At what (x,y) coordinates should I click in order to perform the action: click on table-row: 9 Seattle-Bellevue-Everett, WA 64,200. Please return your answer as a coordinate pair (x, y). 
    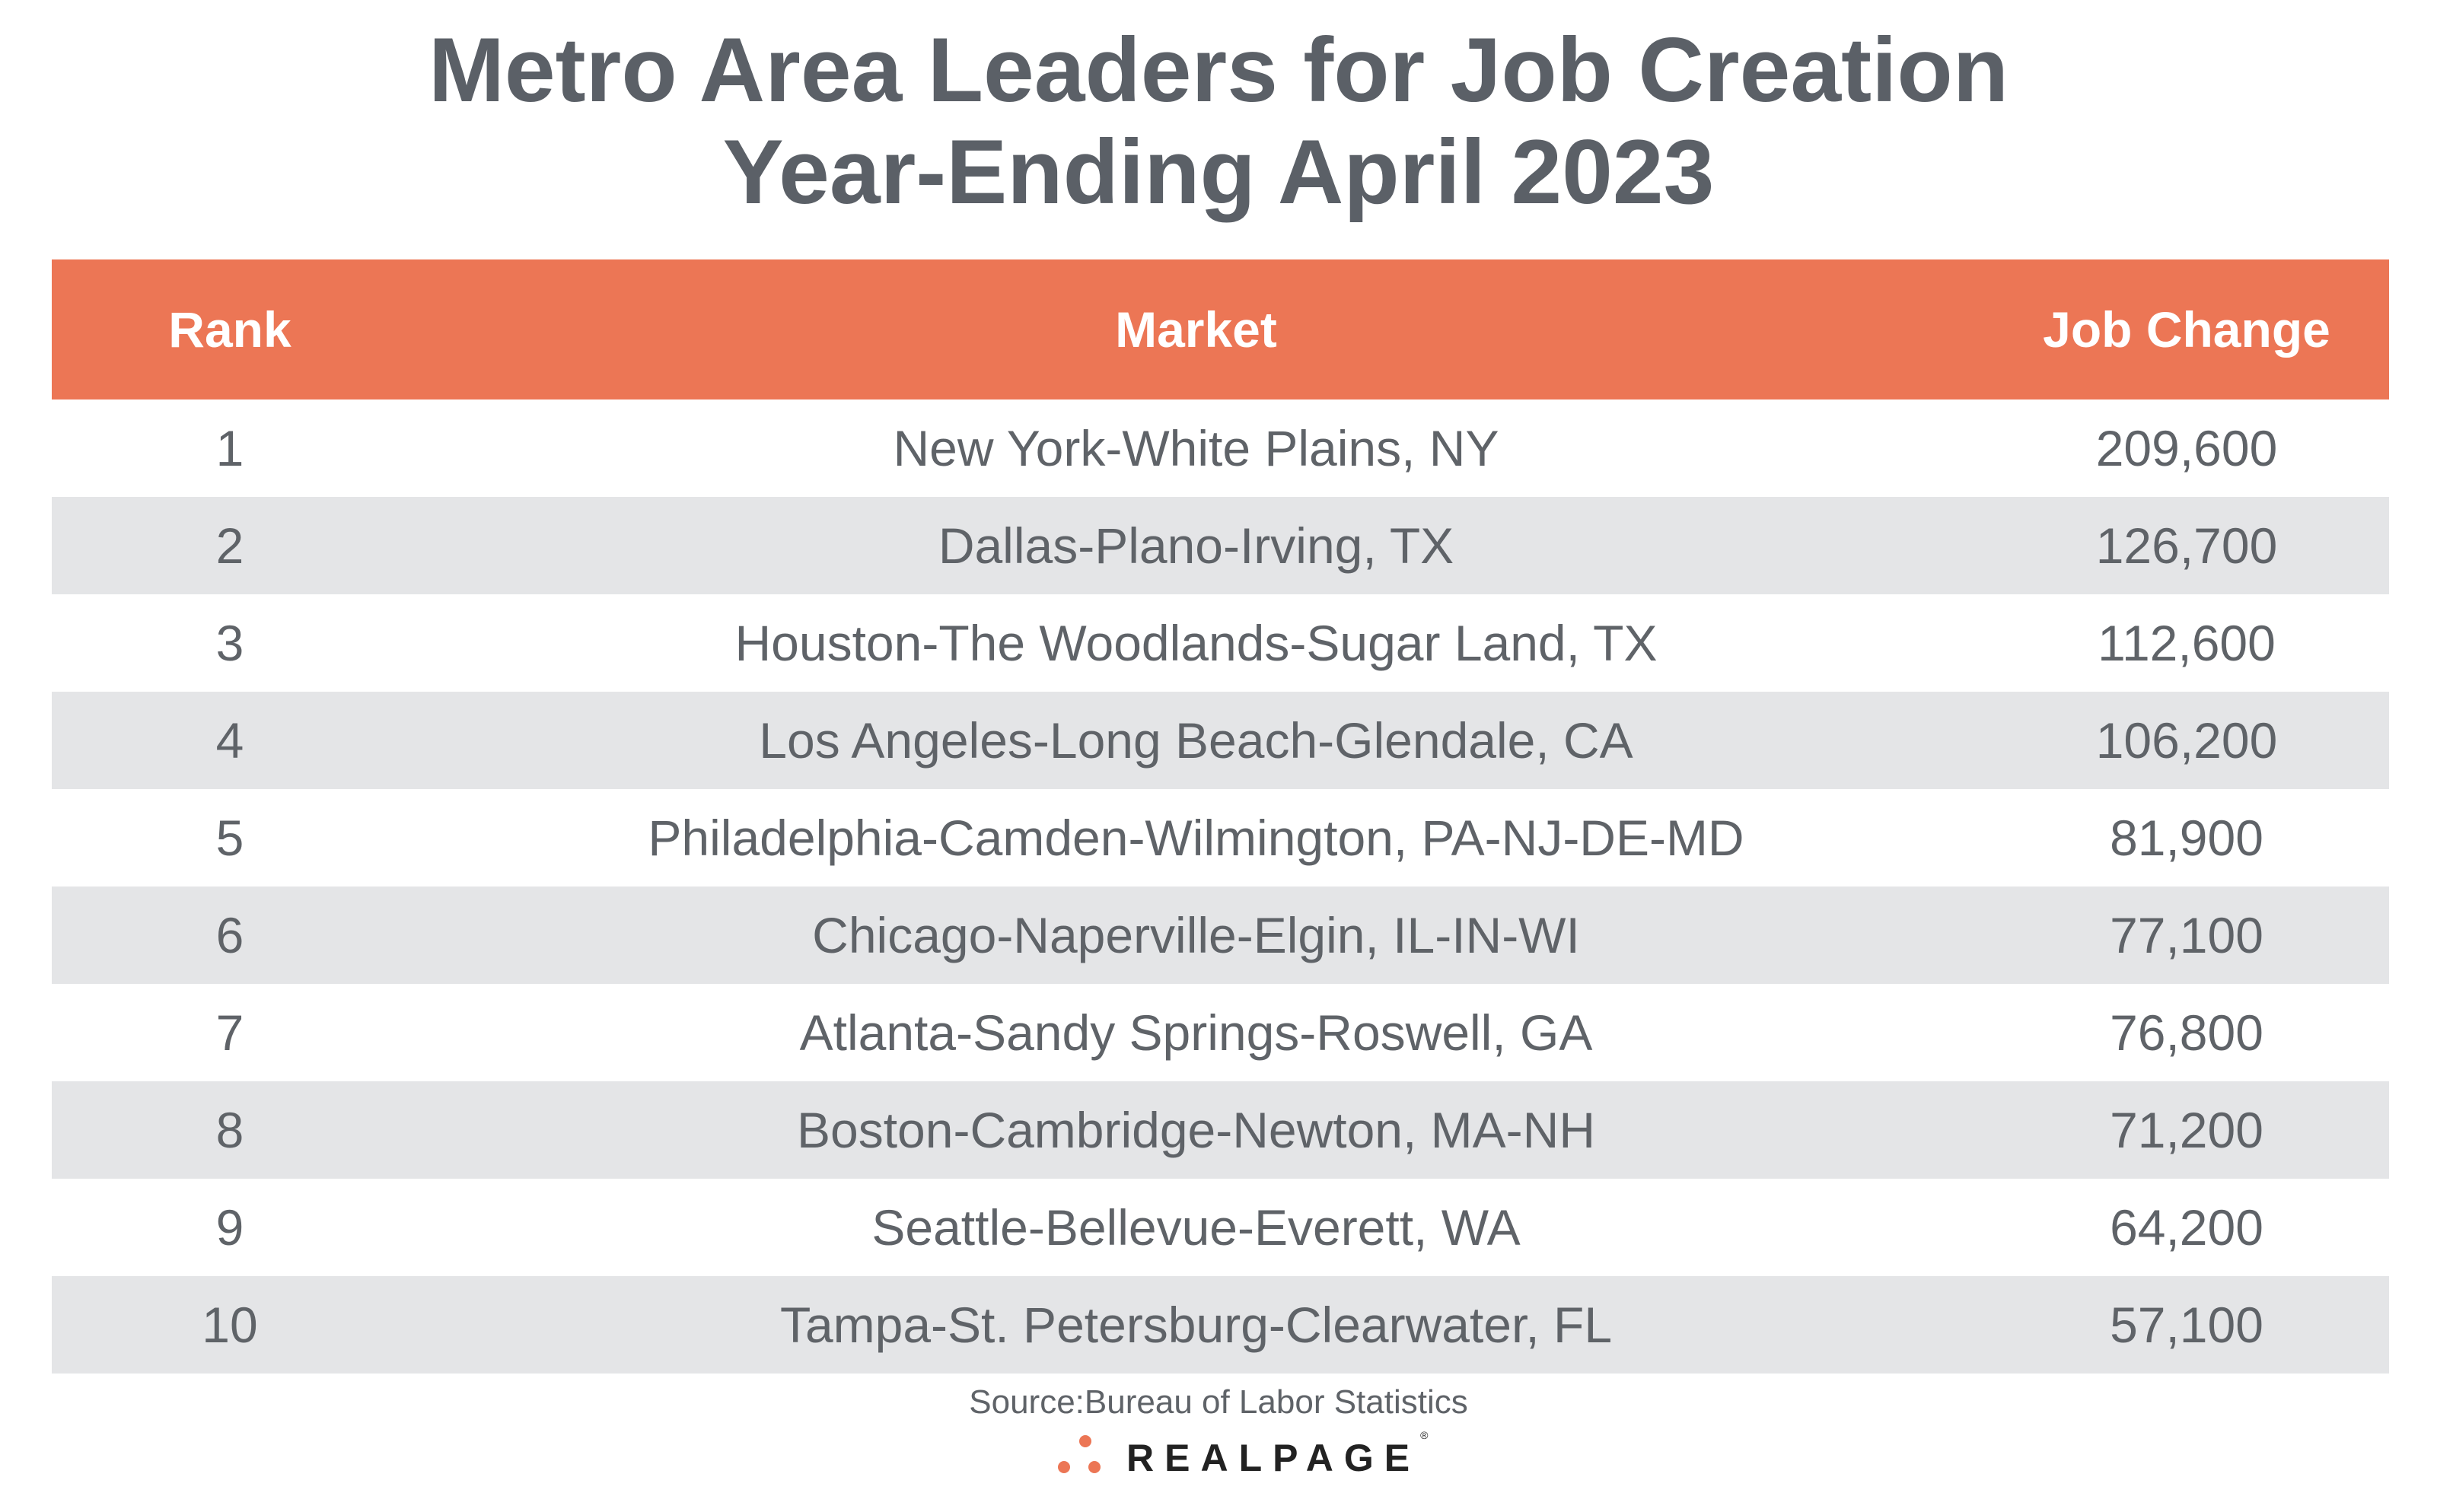
    Looking at the image, I should click on (1220, 1227).